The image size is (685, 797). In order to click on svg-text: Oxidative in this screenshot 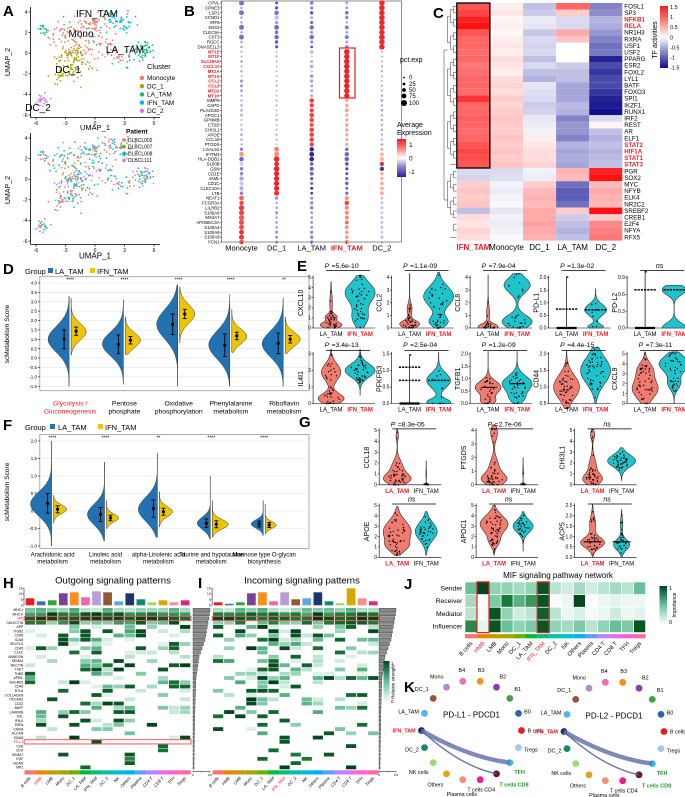, I will do `click(179, 404)`.